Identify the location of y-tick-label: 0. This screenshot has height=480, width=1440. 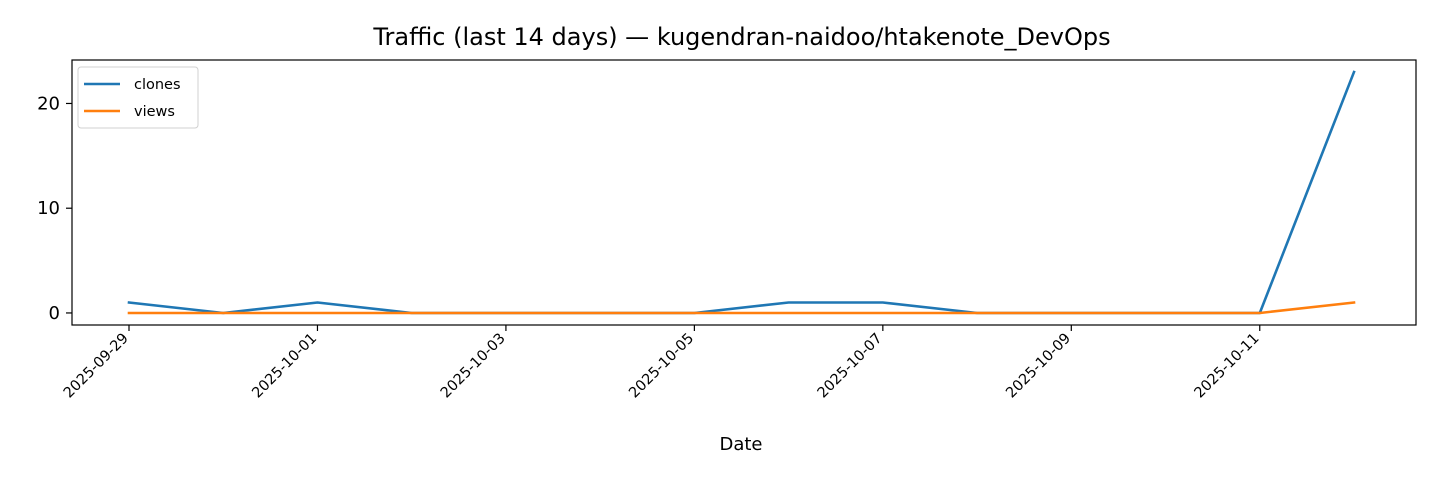
(54, 313).